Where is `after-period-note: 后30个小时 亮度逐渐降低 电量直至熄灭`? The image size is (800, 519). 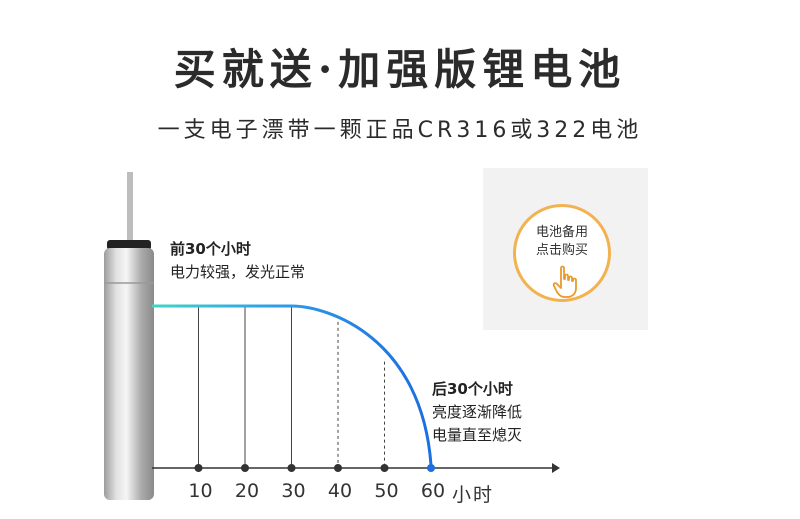
after-period-note: 后30个小时 亮度逐渐降低 电量直至熄灭 is located at coordinates (477, 412).